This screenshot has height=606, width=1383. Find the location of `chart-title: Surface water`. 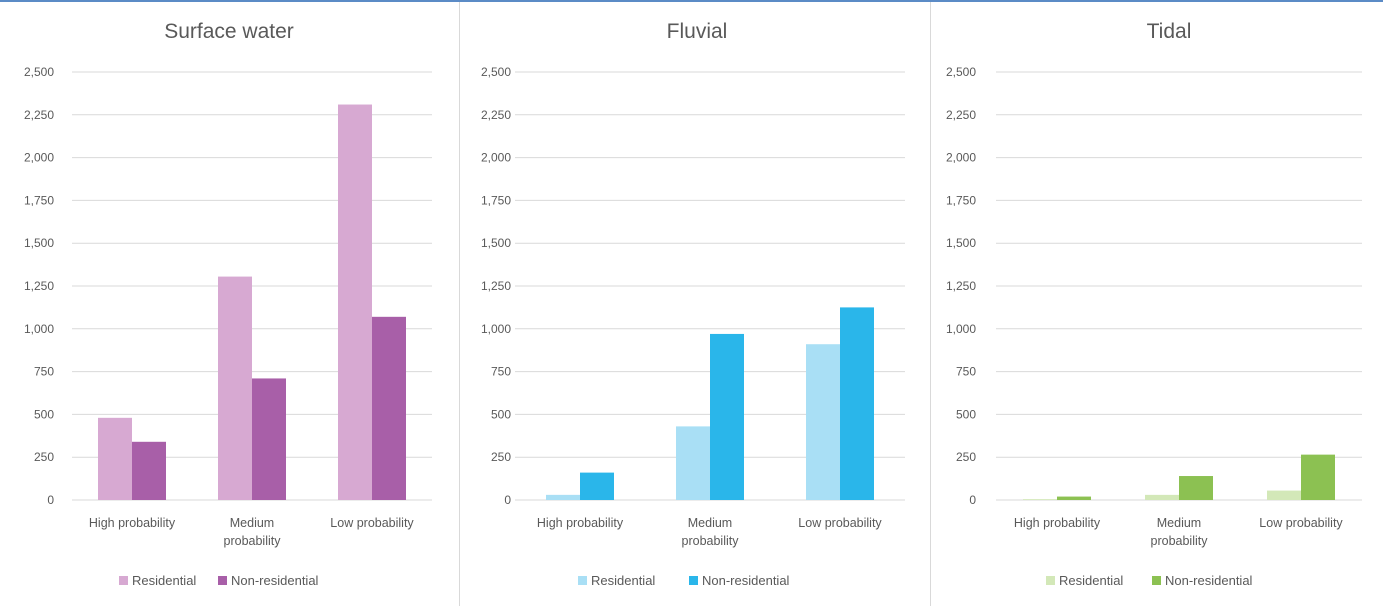

chart-title: Surface water is located at coordinates (229, 31).